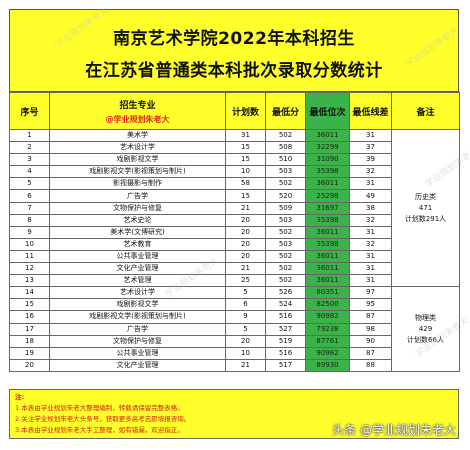  I want to click on table-row: 16 戏剧影视文学(影视策划与制片) 9 516 90982 87, so click(234, 317).